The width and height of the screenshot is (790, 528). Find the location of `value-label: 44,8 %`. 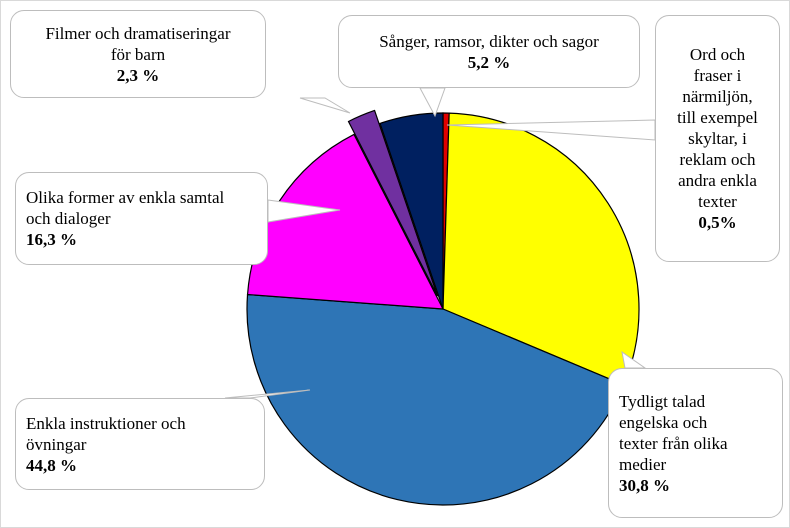

value-label: 44,8 % is located at coordinates (51, 465).